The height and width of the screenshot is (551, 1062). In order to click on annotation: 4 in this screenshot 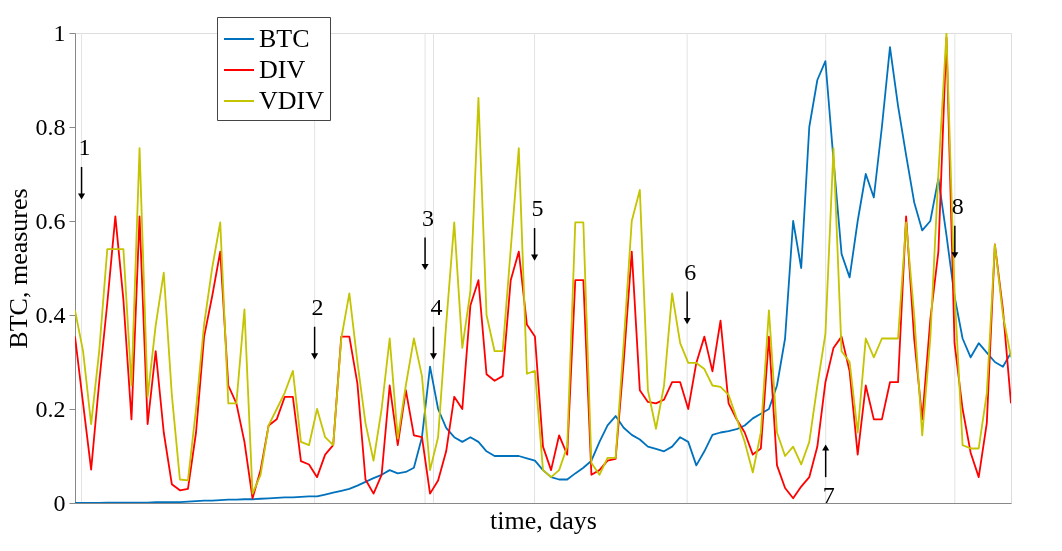, I will do `click(436, 306)`.